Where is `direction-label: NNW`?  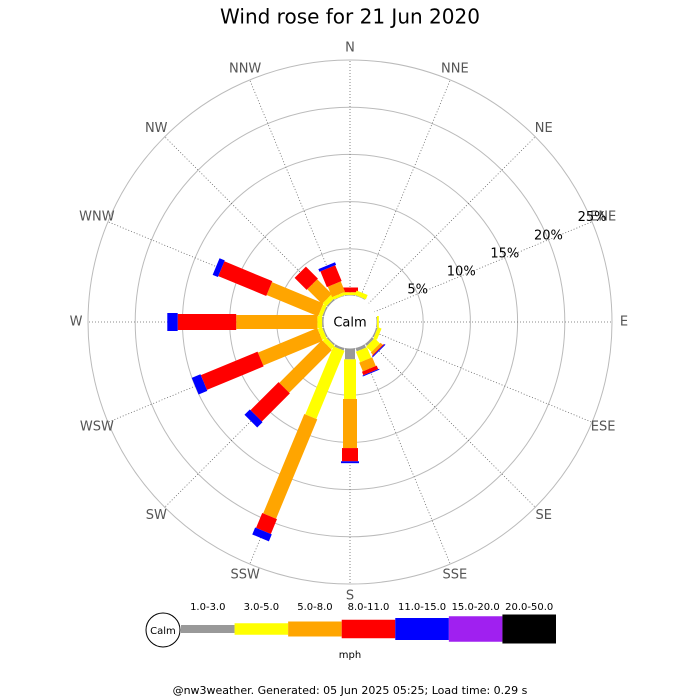 direction-label: NNW is located at coordinates (245, 68).